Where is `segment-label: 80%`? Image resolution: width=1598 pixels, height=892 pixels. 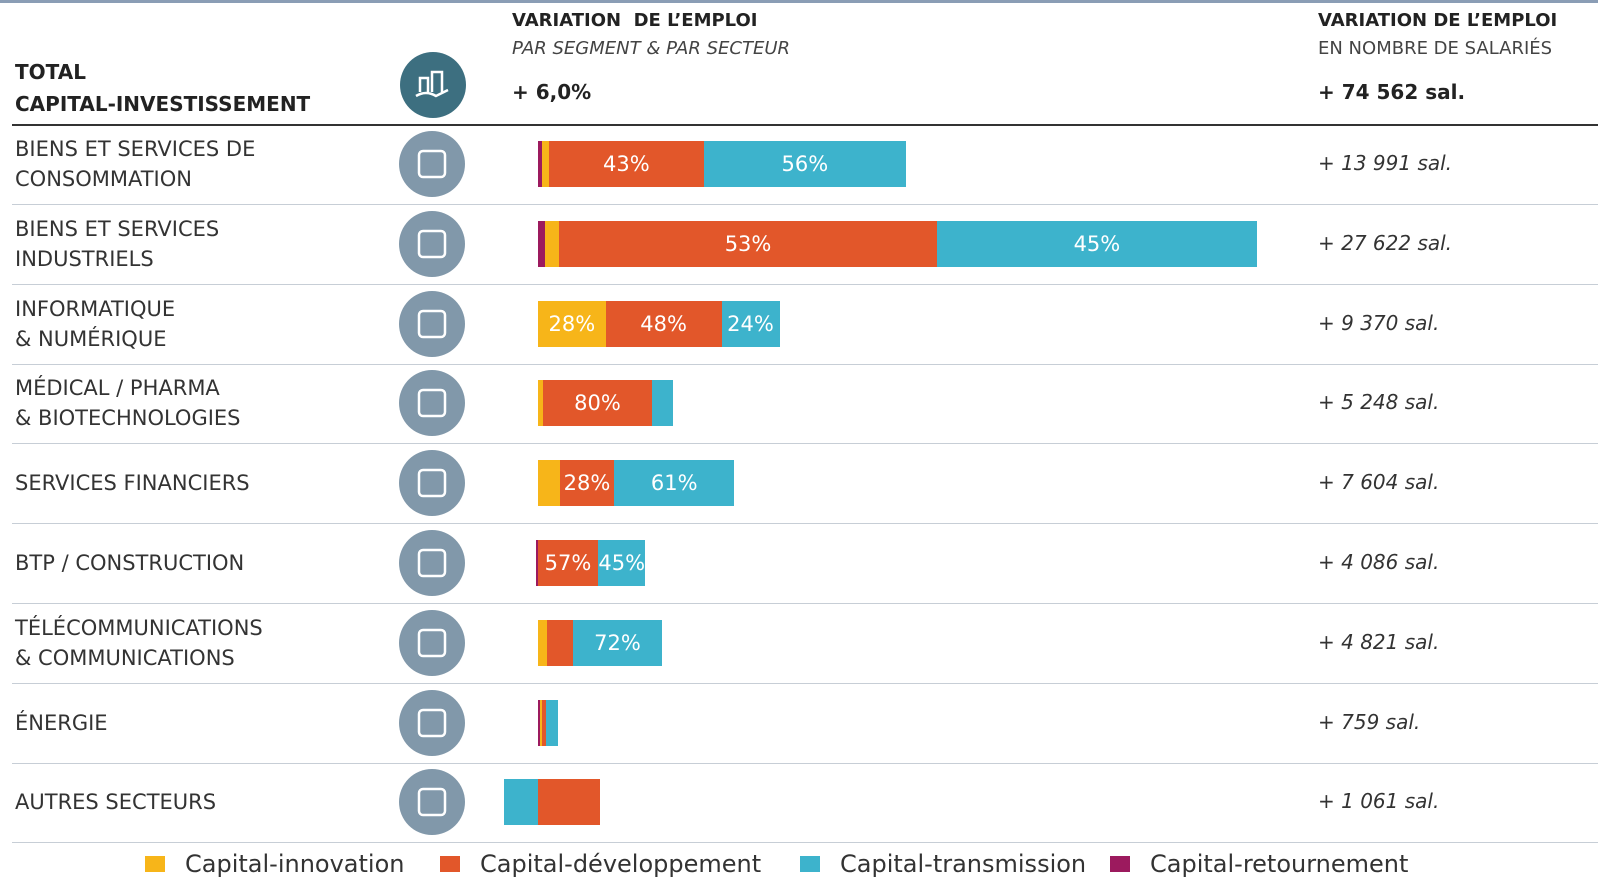 segment-label: 80% is located at coordinates (597, 403).